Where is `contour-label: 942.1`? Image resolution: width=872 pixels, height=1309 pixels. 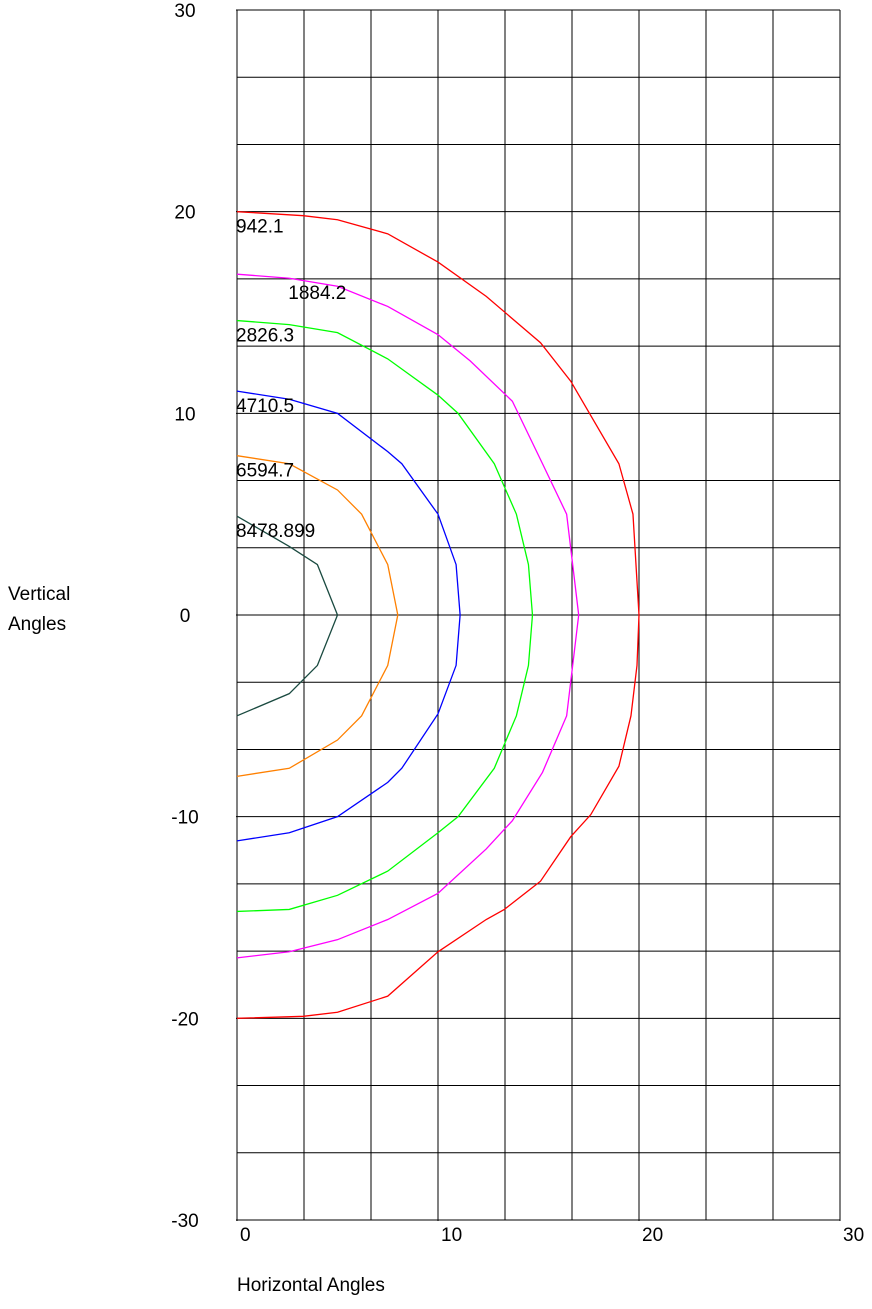
contour-label: 942.1 is located at coordinates (260, 227).